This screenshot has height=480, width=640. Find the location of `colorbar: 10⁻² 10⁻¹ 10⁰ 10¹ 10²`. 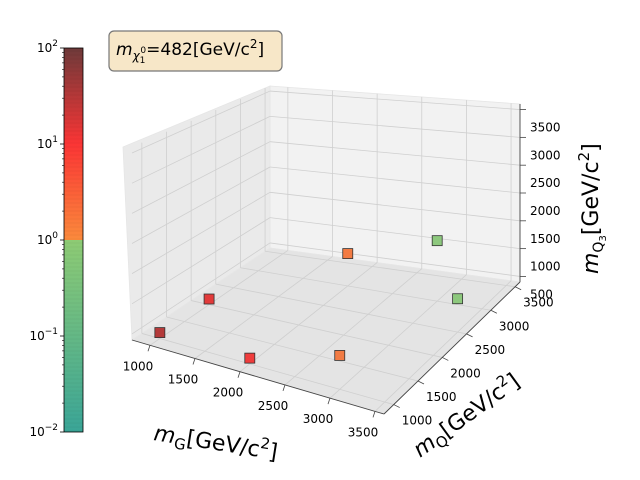

colorbar: 10⁻² 10⁻¹ 10⁰ 10¹ 10² is located at coordinates (56, 239).